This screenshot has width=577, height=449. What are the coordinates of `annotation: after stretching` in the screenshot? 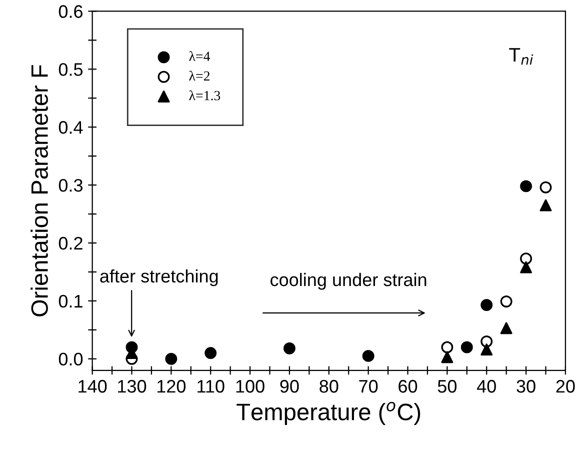 It's located at (159, 277).